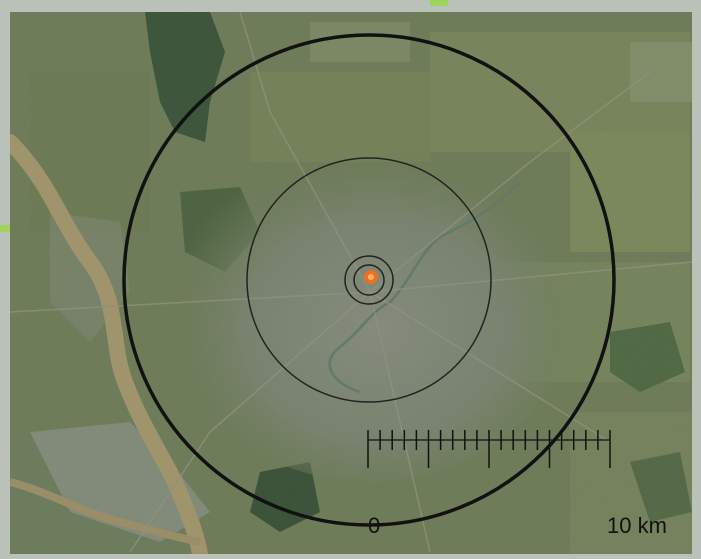 The height and width of the screenshot is (559, 701). Describe the element at coordinates (371, 277) in the screenshot. I see `center-marker-core` at that location.